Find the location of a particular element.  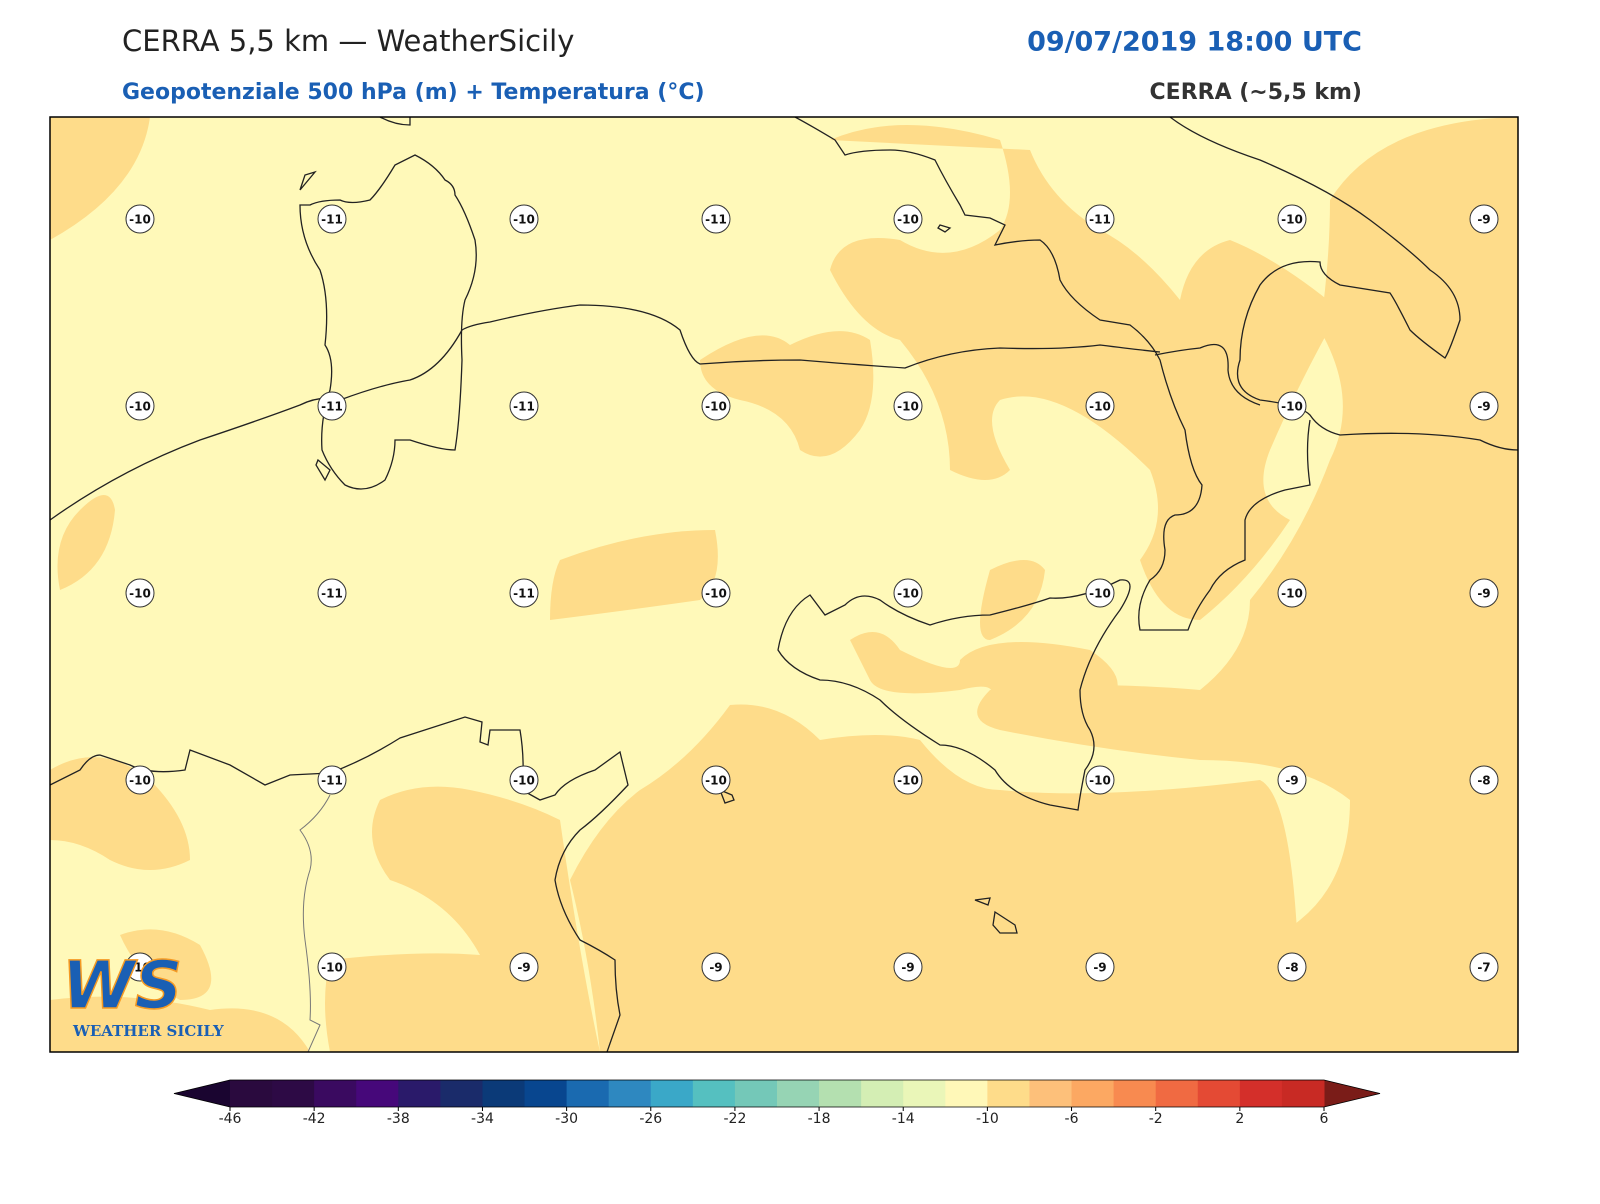

colorbar-tick-label: 6 is located at coordinates (1324, 1119).